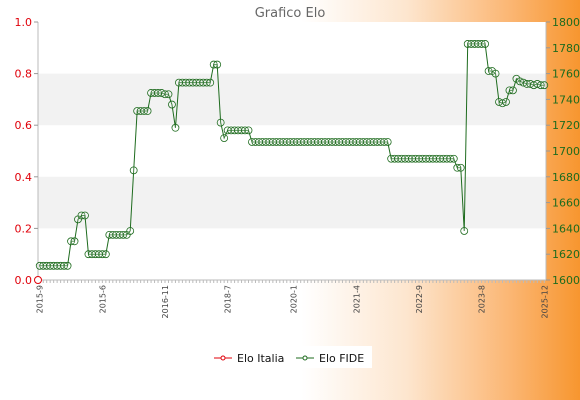 The width and height of the screenshot is (580, 400). I want to click on right-tick-label: 1740, so click(566, 99).